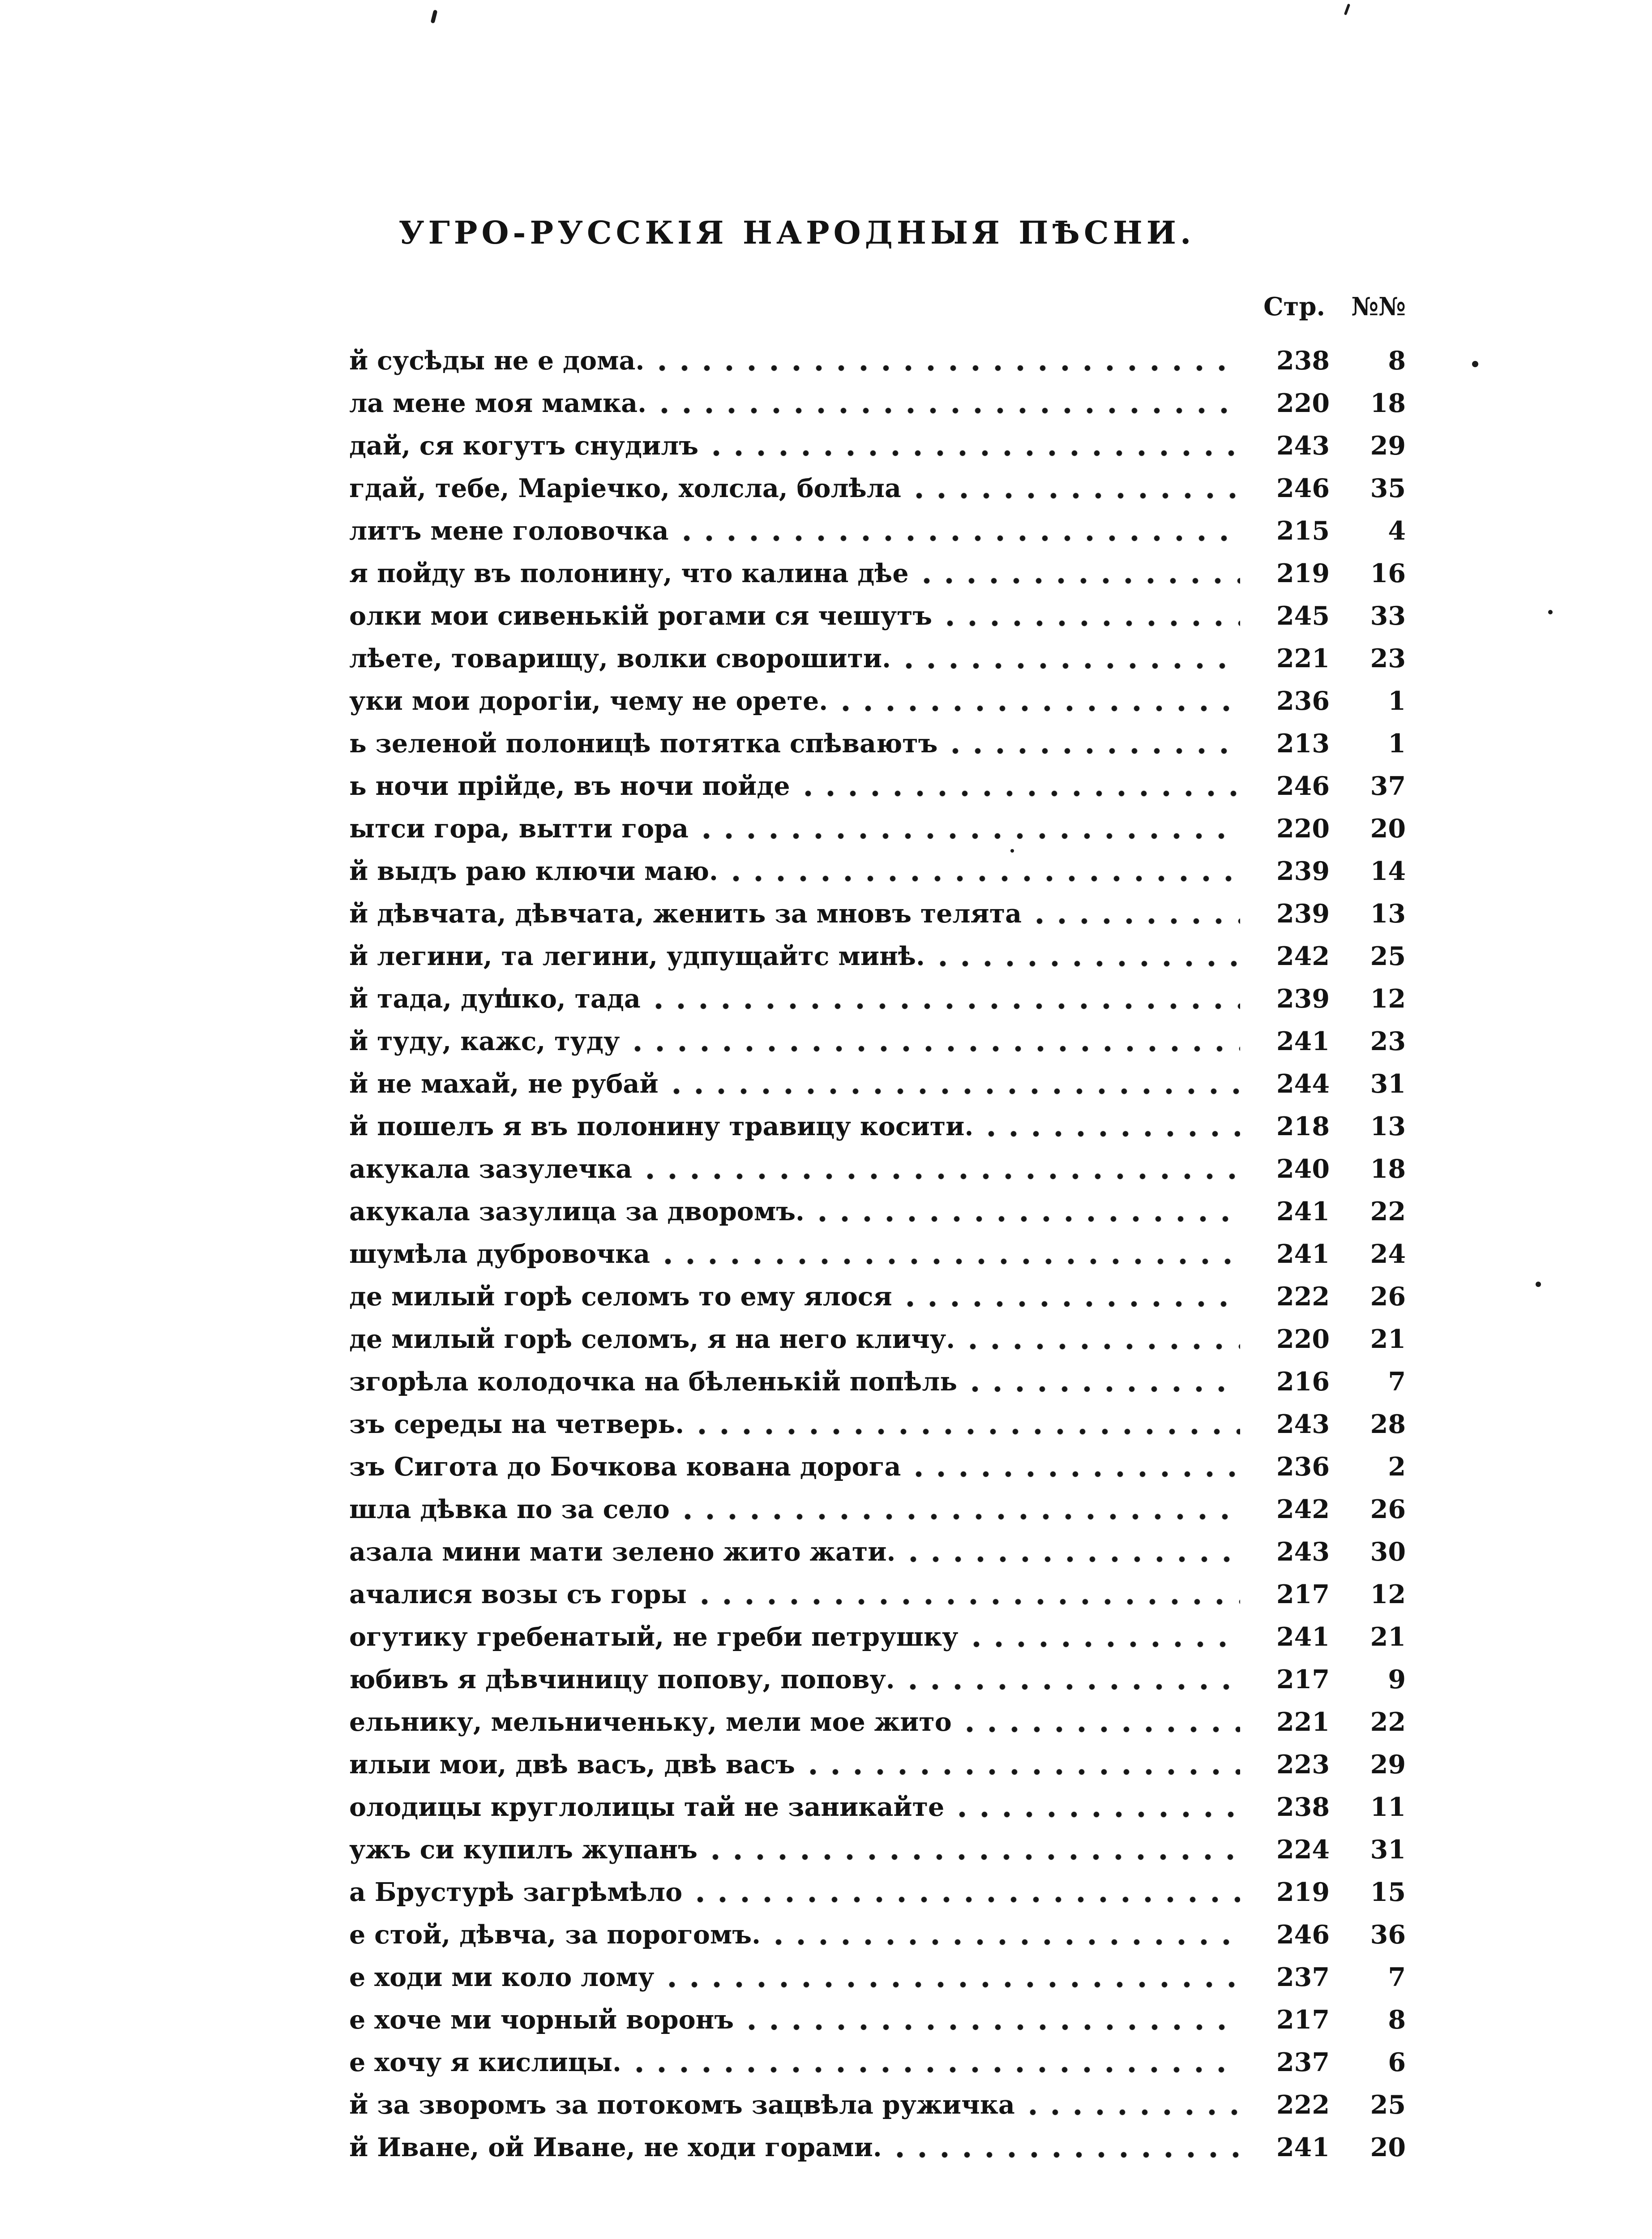 The image size is (1652, 2239). What do you see at coordinates (1303, 1169) in the screenshot?
I see `entry-page-number: 240` at bounding box center [1303, 1169].